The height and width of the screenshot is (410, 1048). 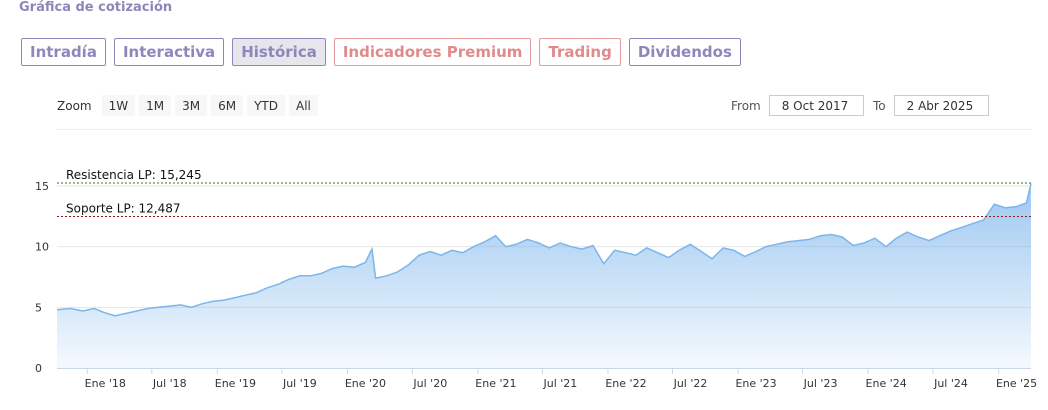 I want to click on tab-interactiva: Interactiva, so click(x=169, y=52).